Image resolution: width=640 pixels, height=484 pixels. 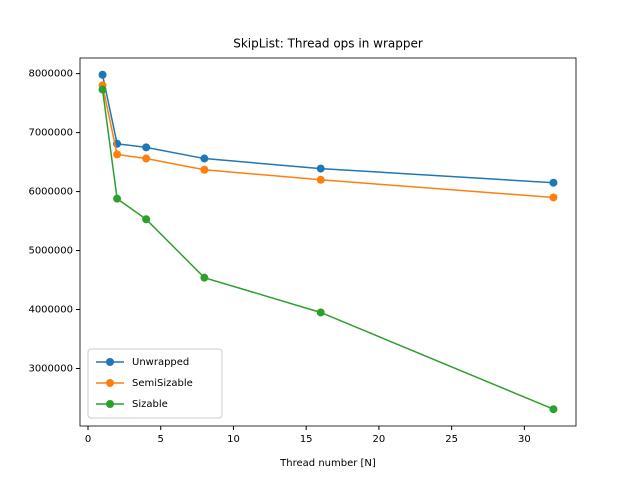 What do you see at coordinates (50, 251) in the screenshot?
I see `y-tick-label: 5000000` at bounding box center [50, 251].